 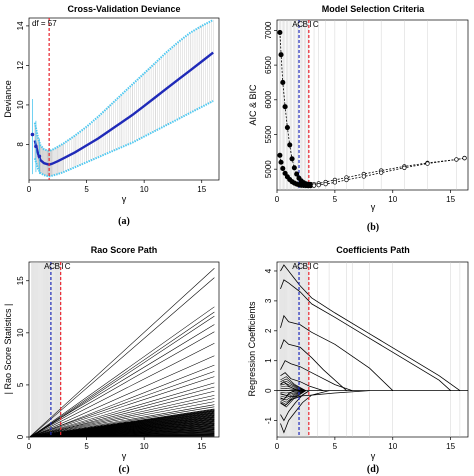 What do you see at coordinates (123, 9) in the screenshot?
I see `chart-title: Cross-Validation Deviance` at bounding box center [123, 9].